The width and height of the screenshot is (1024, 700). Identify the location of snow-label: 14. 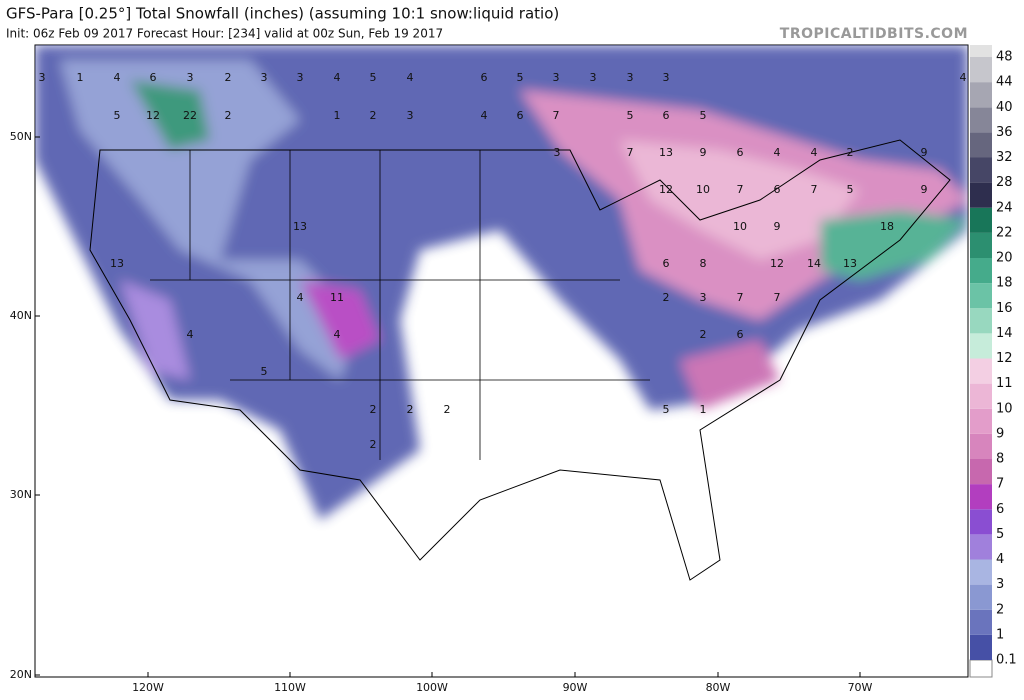
(814, 263).